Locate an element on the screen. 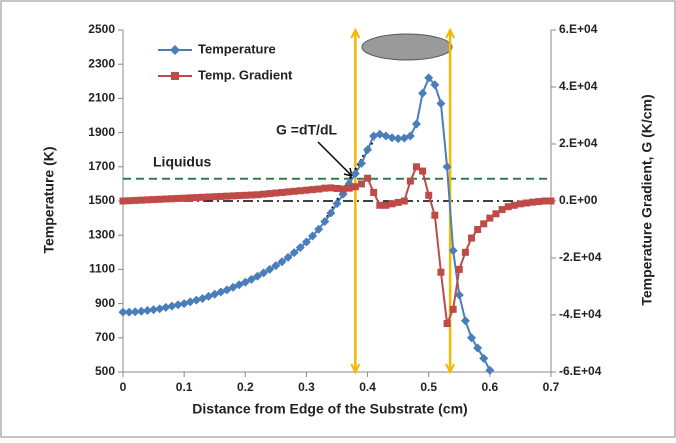 The image size is (676, 443). y2-tick-label: -6.E+04 is located at coordinates (580, 371).